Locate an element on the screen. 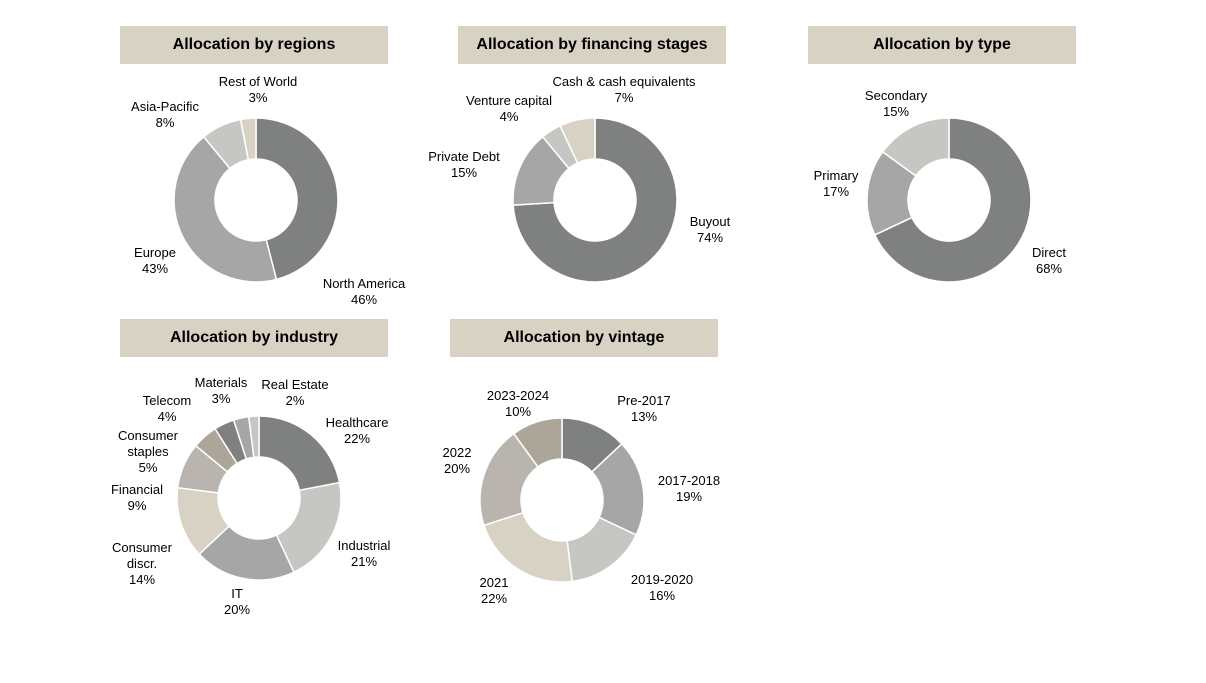 The image size is (1206, 683). chart-title-regions: Allocation by regions is located at coordinates (254, 45).